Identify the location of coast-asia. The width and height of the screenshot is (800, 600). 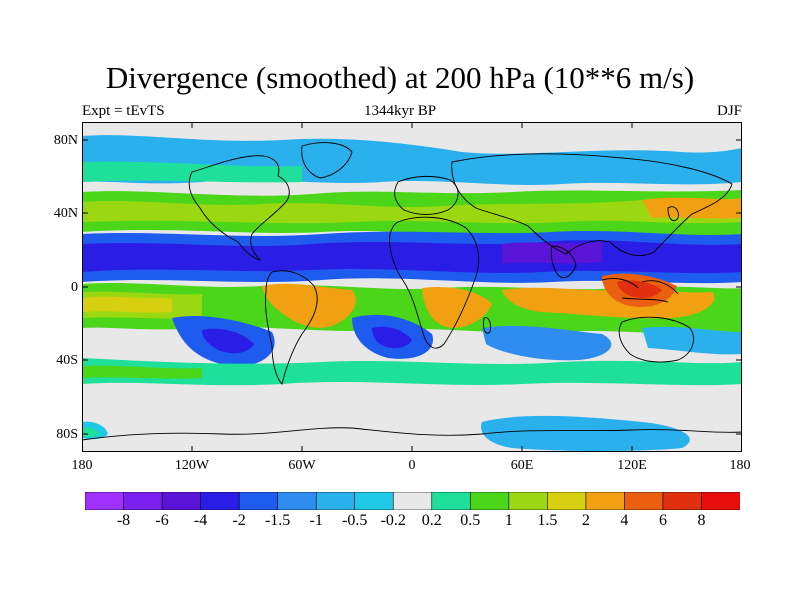
(592, 204).